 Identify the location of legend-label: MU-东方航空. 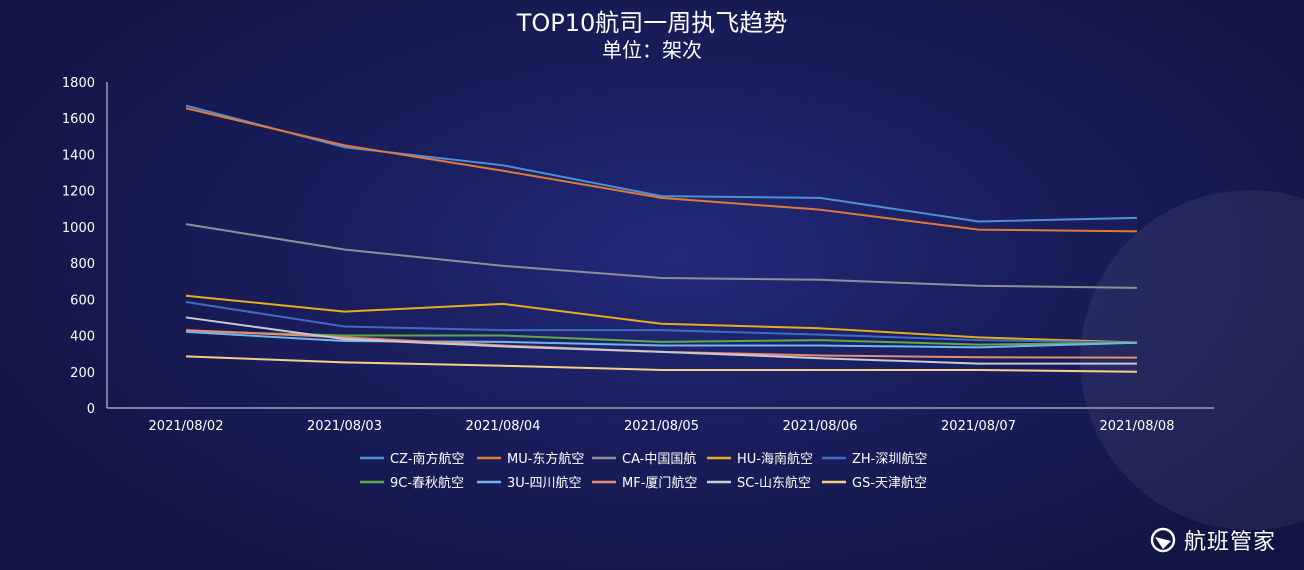
(545, 459).